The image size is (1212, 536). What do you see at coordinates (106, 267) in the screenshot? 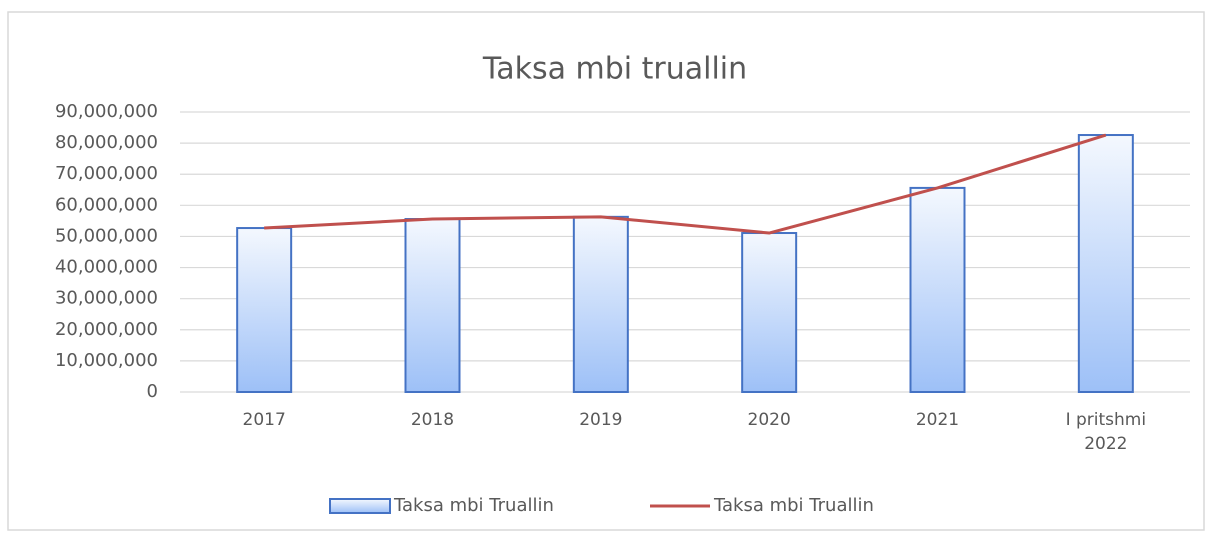
I see `y-tick-label: 40,000,000` at bounding box center [106, 267].